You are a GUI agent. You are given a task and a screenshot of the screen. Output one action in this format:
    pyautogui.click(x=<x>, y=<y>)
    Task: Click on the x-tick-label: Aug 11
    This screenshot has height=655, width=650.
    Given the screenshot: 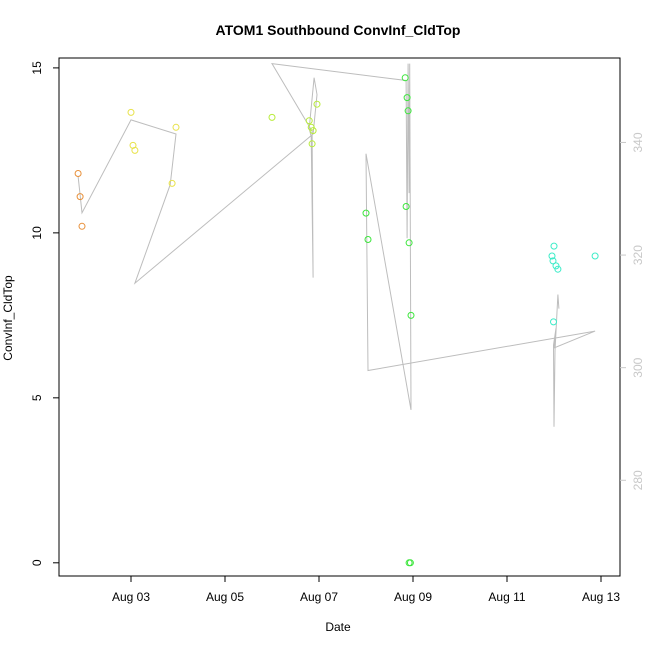 What is the action you would take?
    pyautogui.click(x=506, y=597)
    